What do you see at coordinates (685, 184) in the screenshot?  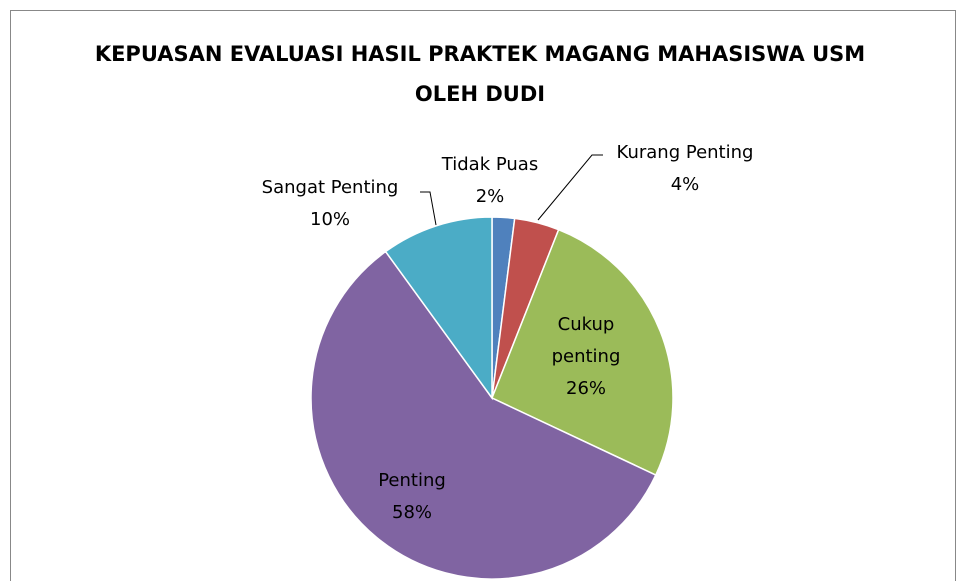 I see `value-label: 4%` at bounding box center [685, 184].